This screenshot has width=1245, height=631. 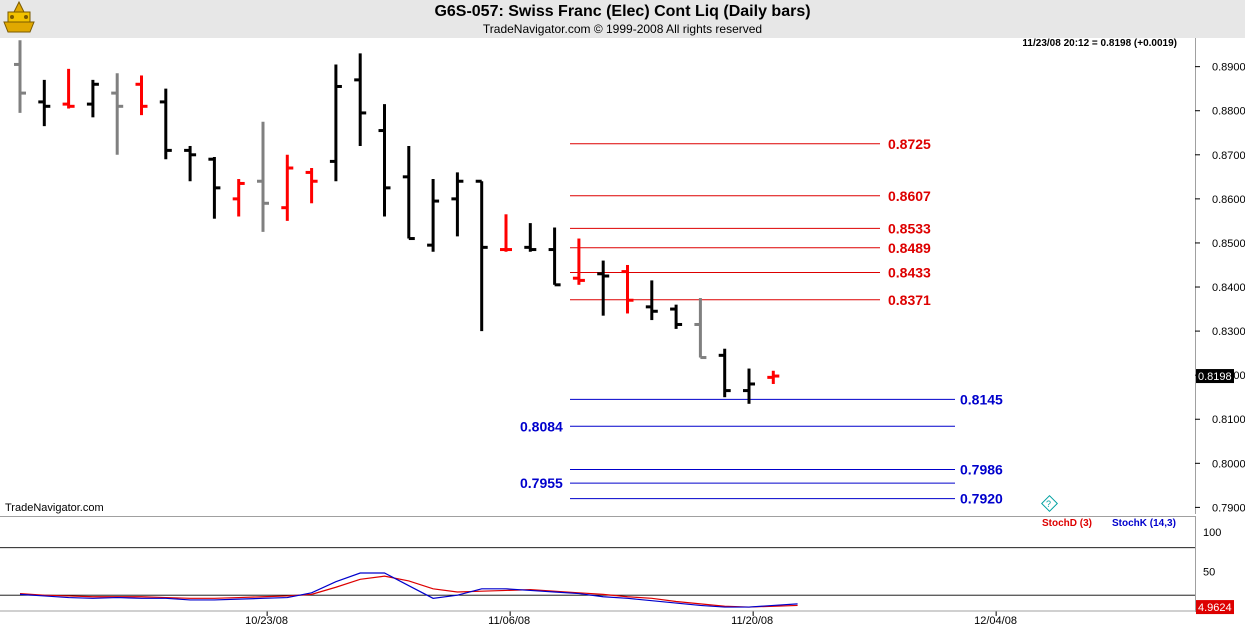 I want to click on date-axis-label: 11/20/08, so click(x=752, y=621).